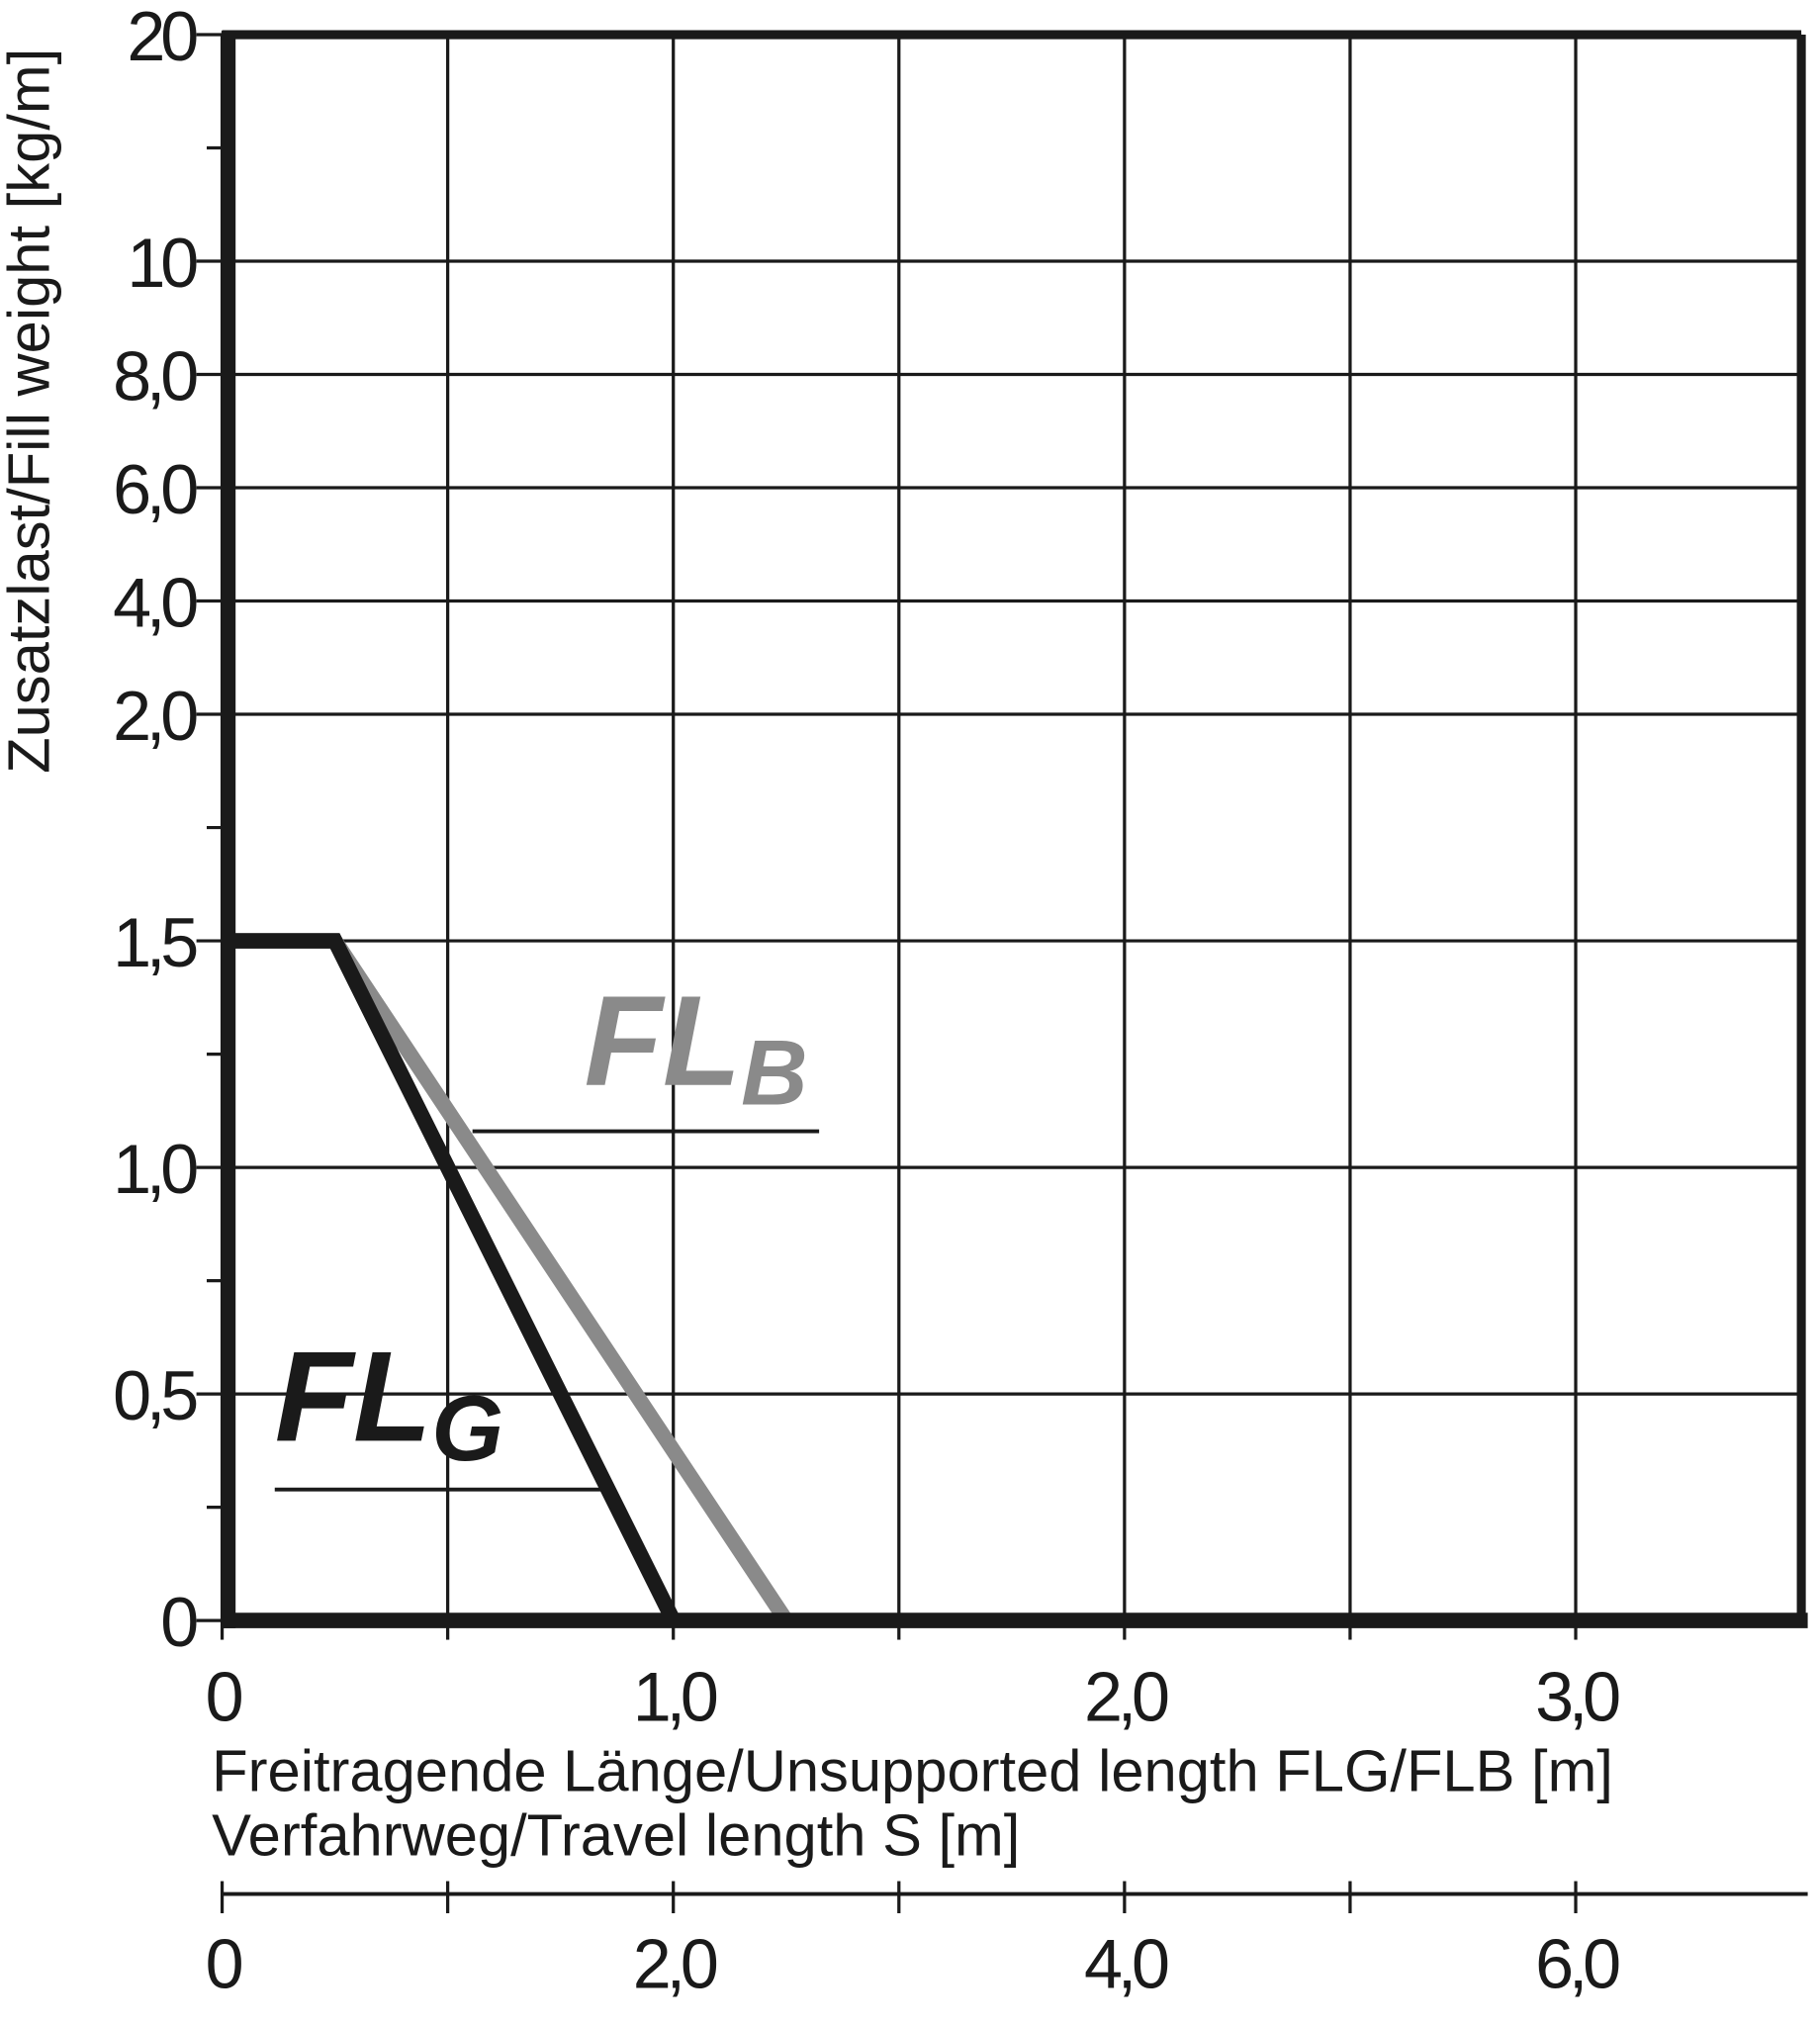 Image resolution: width=1820 pixels, height=2026 pixels. Describe the element at coordinates (675, 1696) in the screenshot. I see `x-tick-label: 1,0` at that location.